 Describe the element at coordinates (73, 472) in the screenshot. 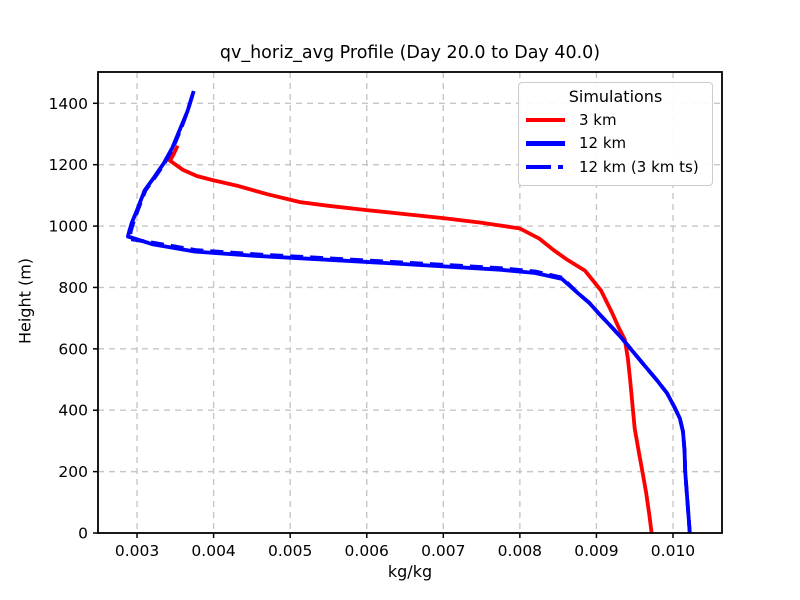

I see `y-tick-label: 200` at that location.